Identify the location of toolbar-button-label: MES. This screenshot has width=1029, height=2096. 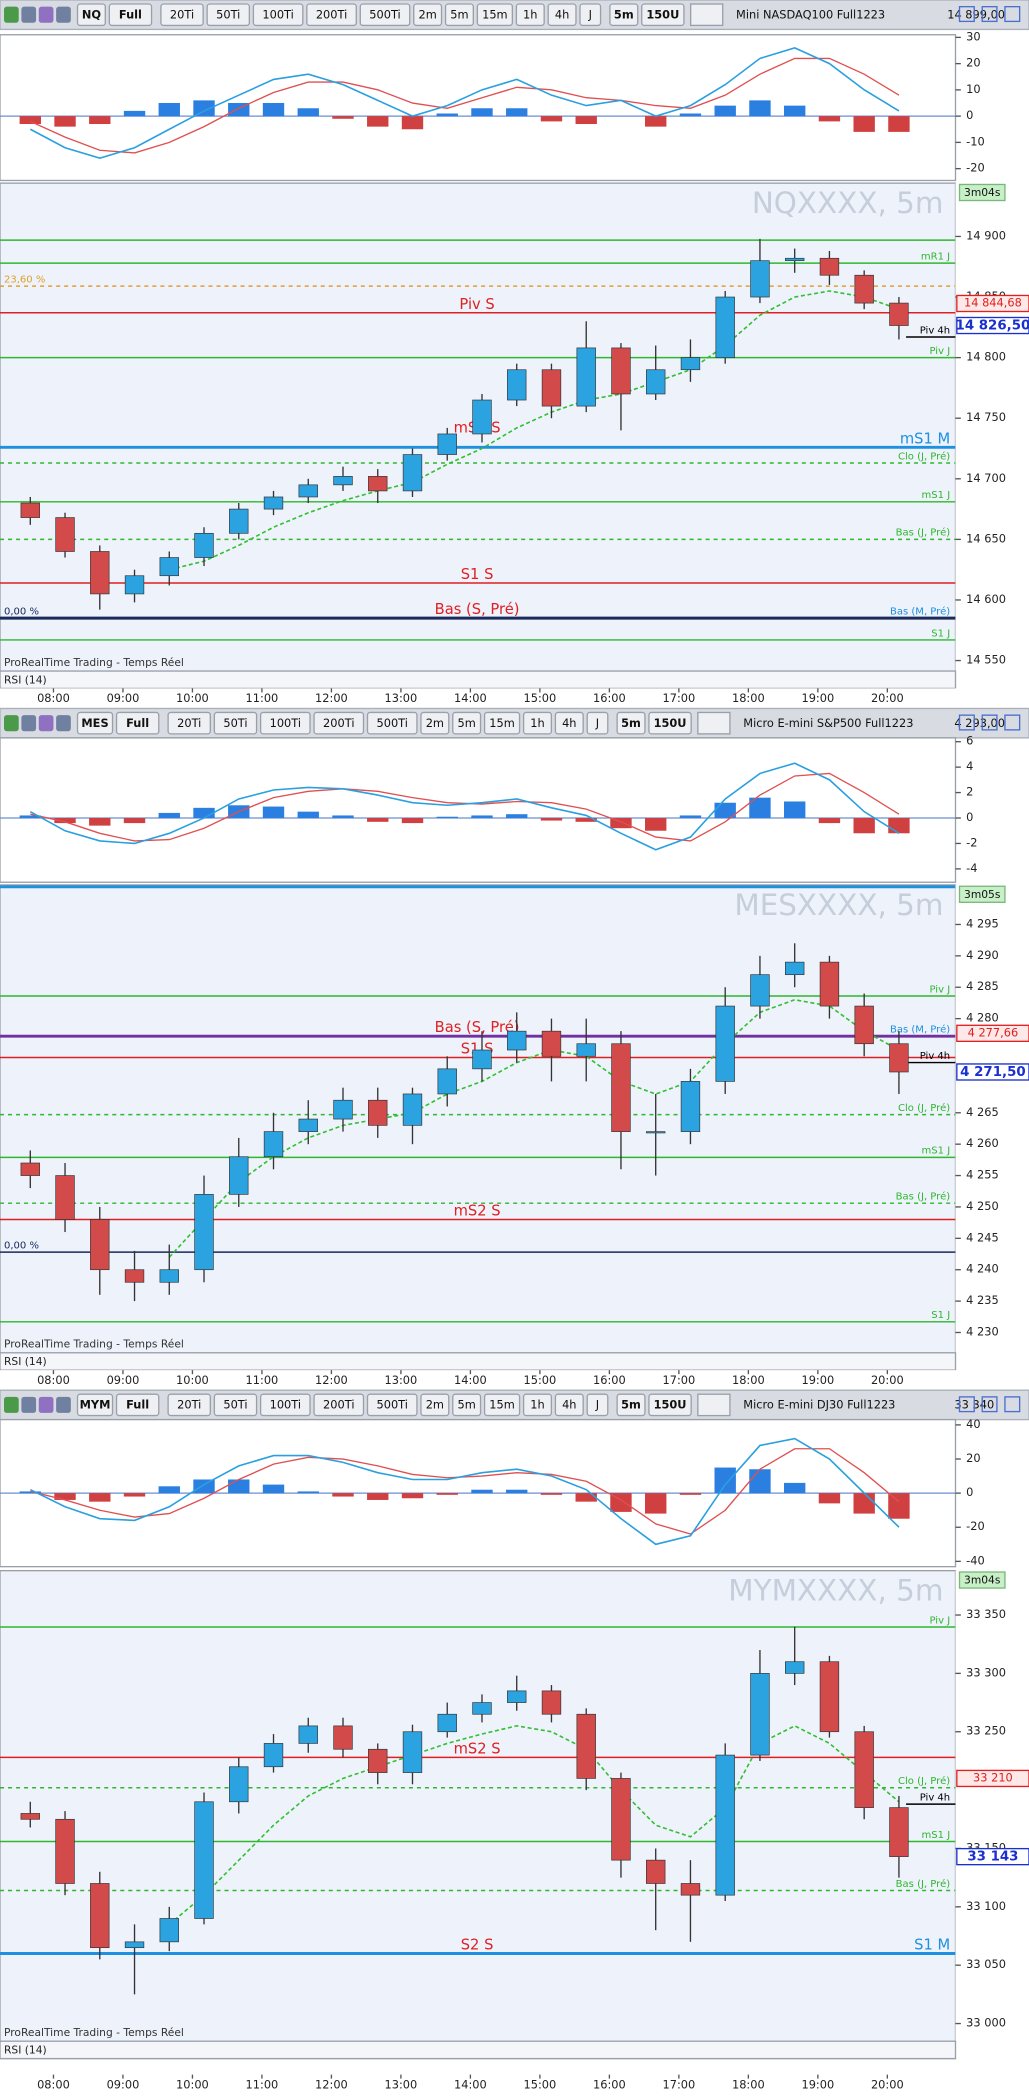
(94, 723).